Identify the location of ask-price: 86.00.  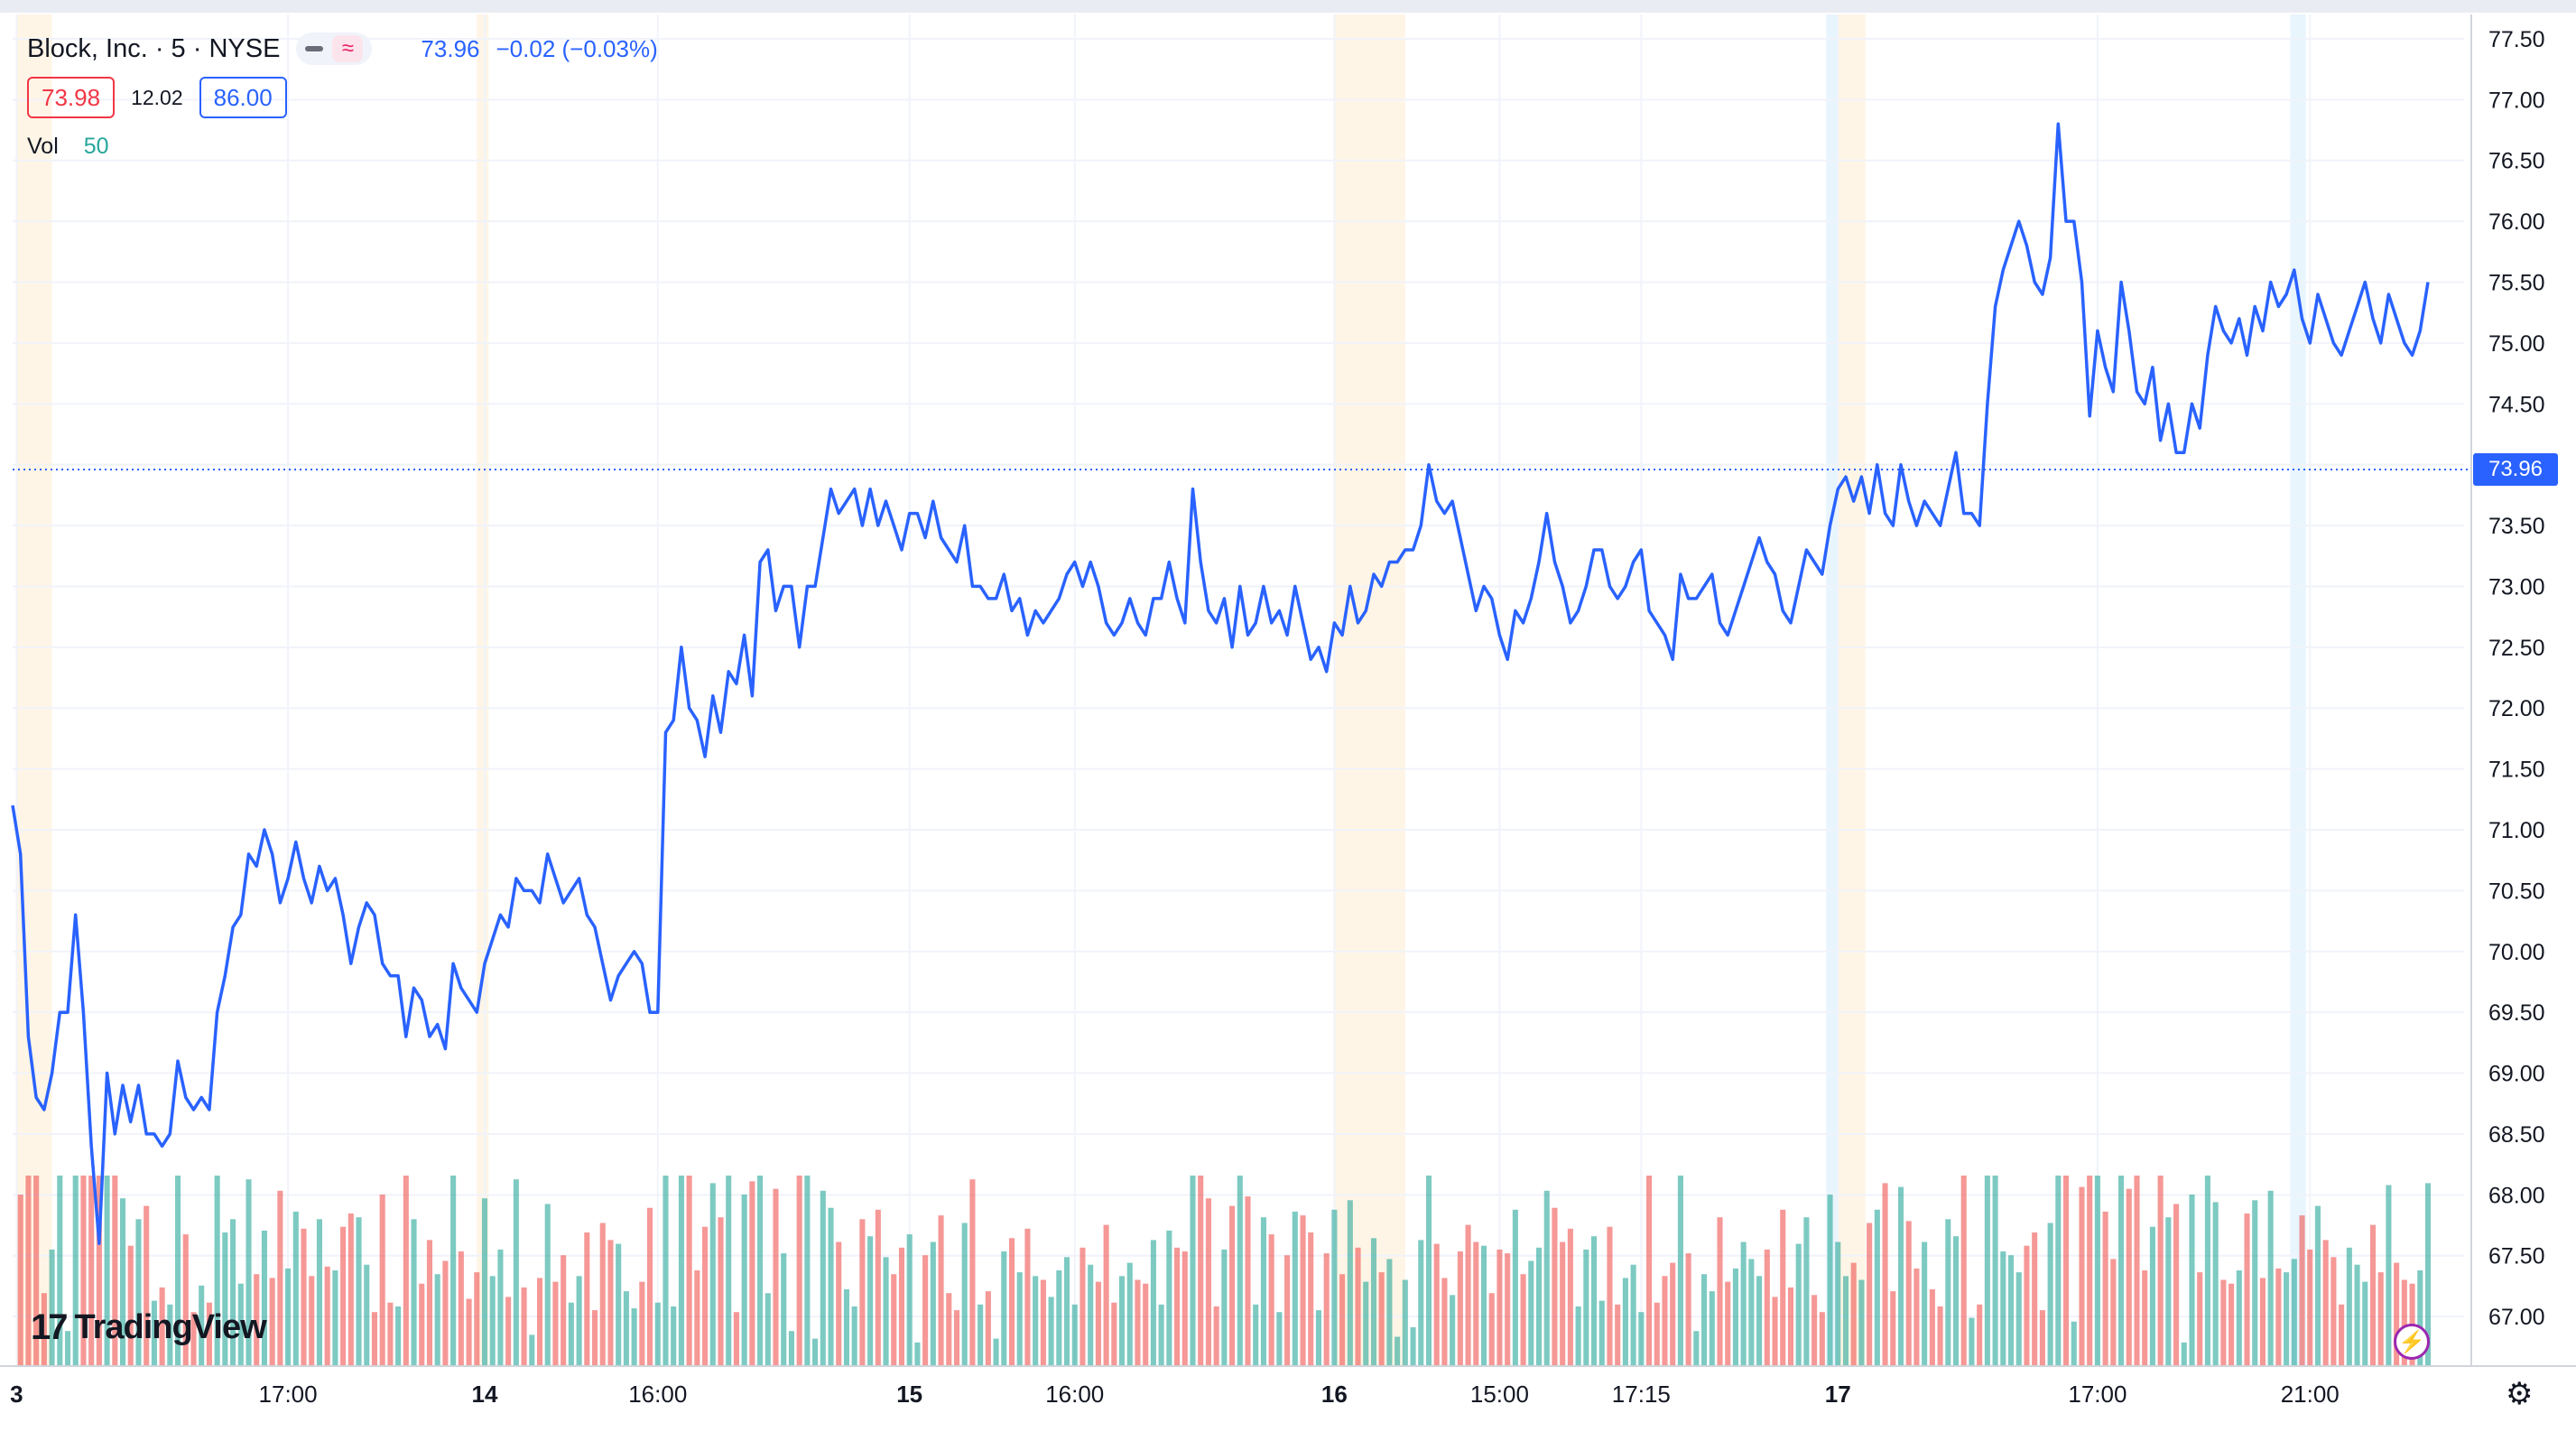
(243, 98).